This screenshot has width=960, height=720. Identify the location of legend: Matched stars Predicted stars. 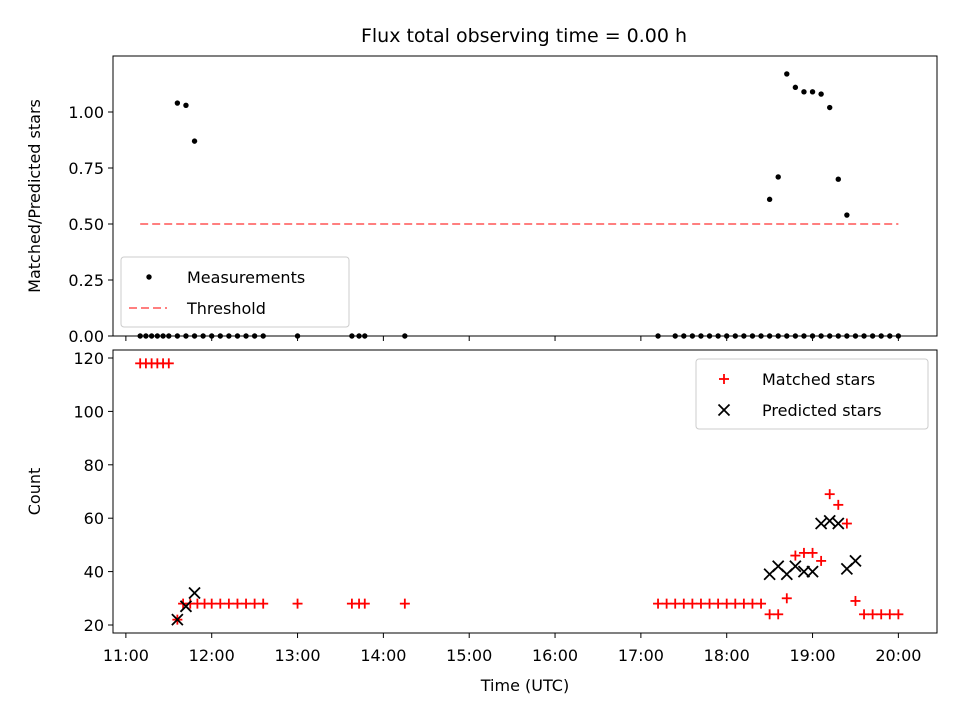
(812, 394).